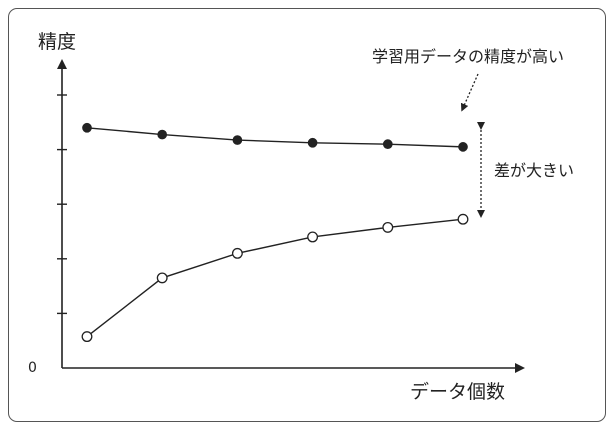 The width and height of the screenshot is (616, 432). Describe the element at coordinates (62, 204) in the screenshot. I see `y-tick-marks` at that location.